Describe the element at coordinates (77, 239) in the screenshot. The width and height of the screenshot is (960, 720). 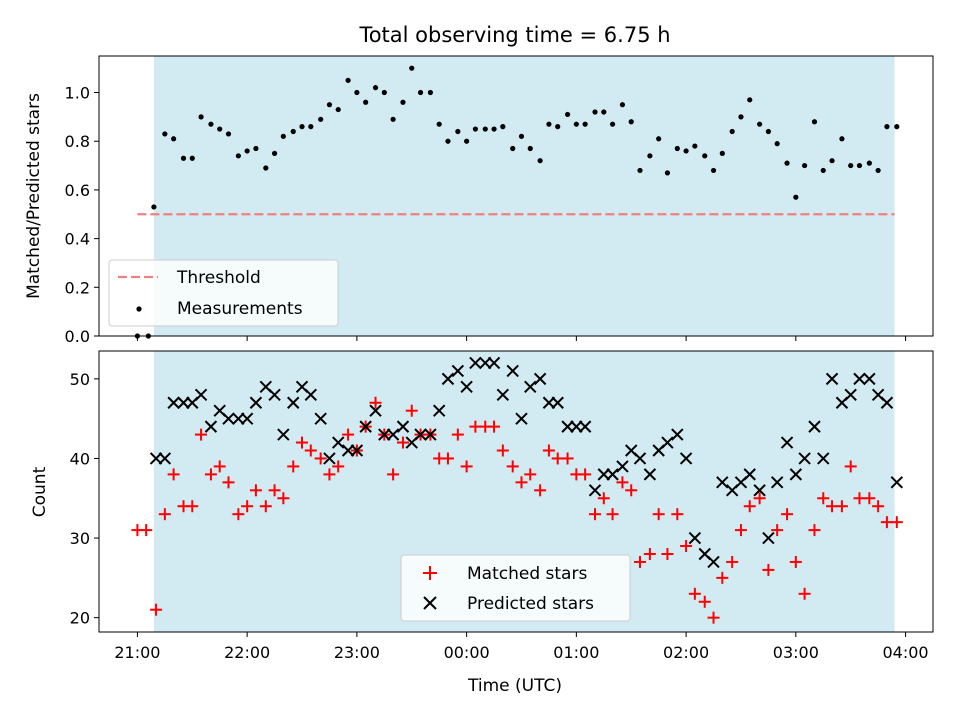
I see `y-tick-label: 0.4` at that location.